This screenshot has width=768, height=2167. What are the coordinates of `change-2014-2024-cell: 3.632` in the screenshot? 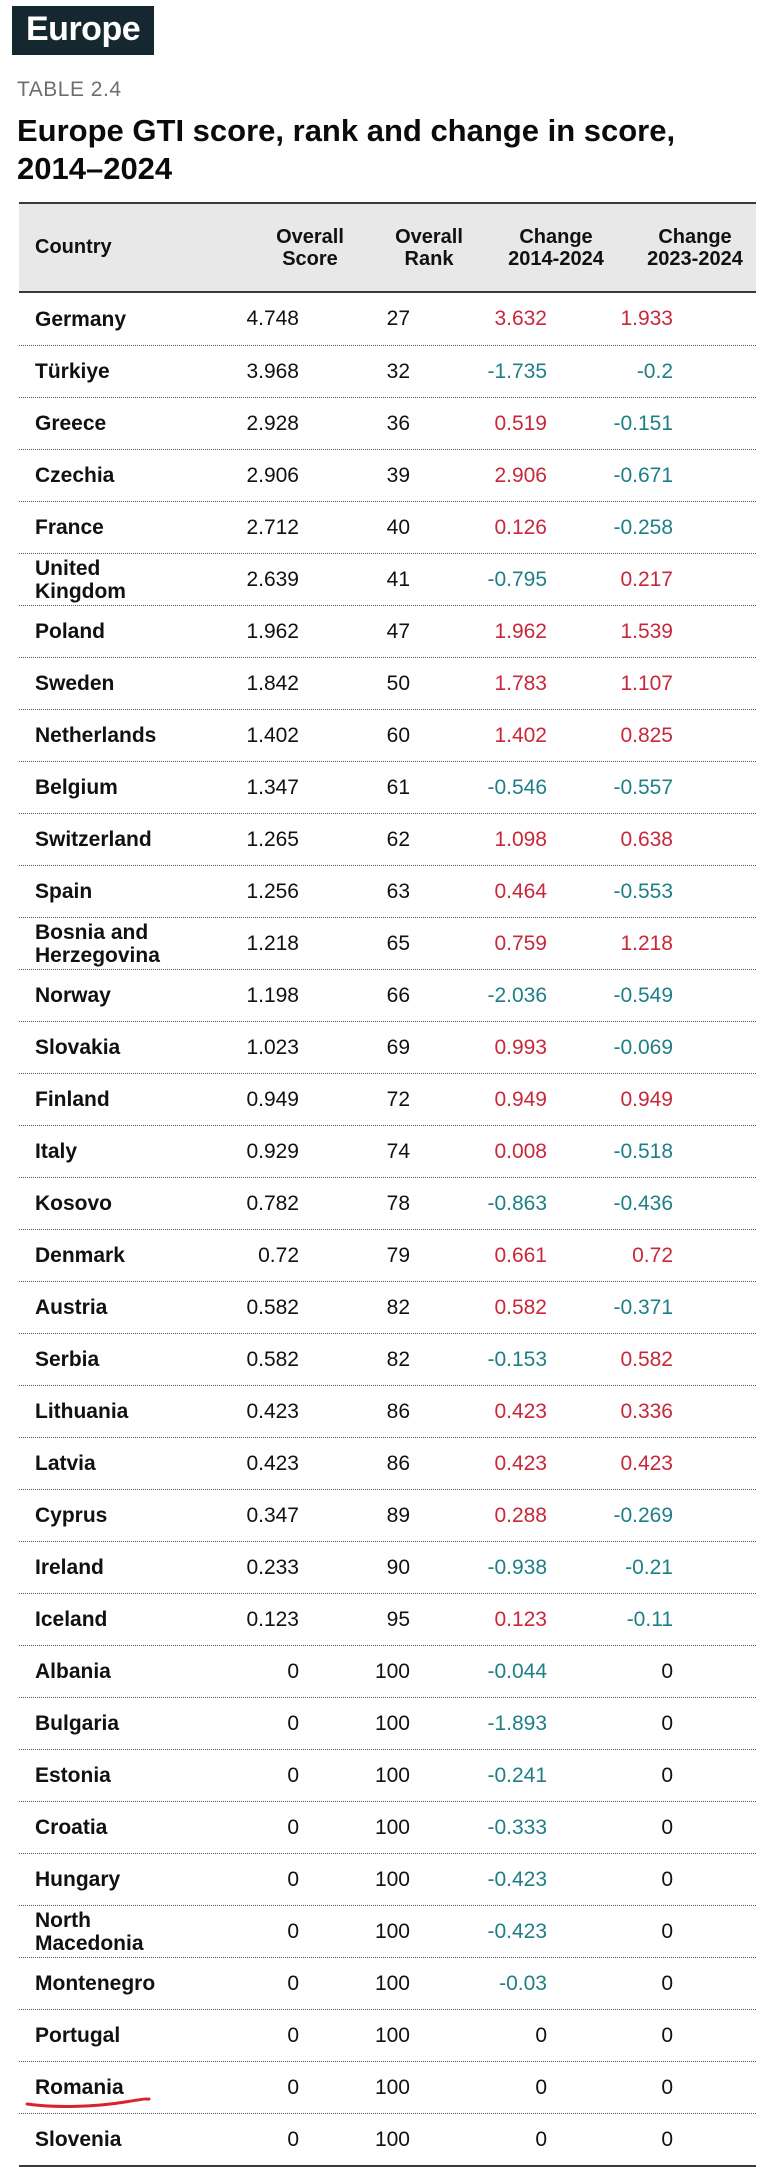 It's located at (520, 318).